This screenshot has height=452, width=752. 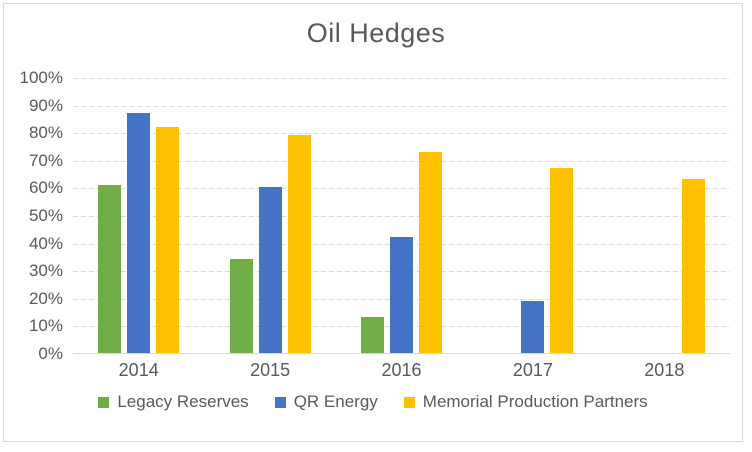 I want to click on bar-group-2016, so click(x=401, y=215).